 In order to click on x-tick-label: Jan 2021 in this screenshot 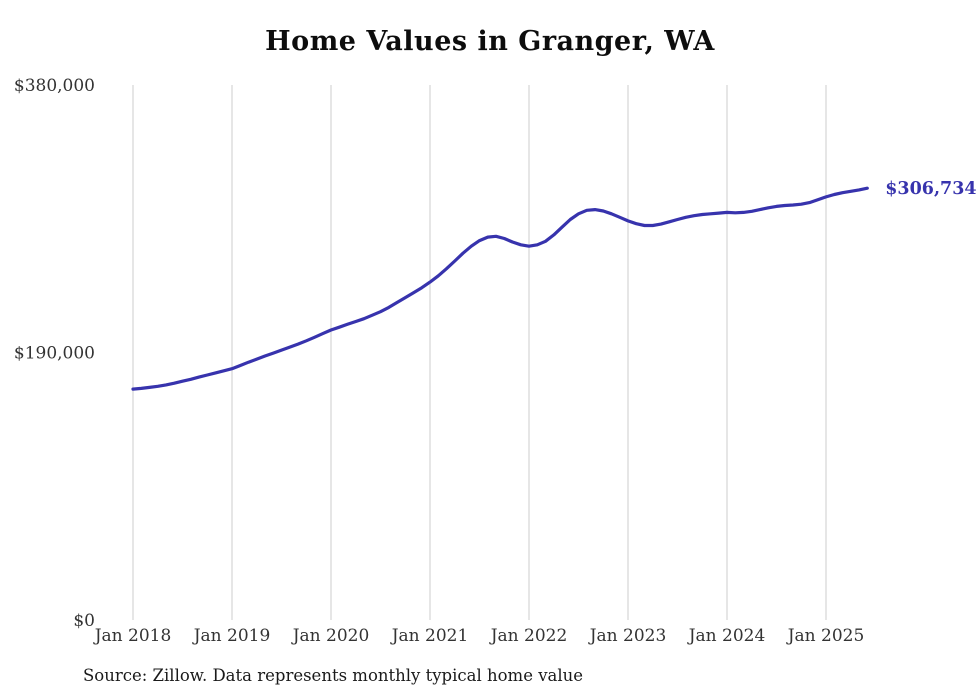, I will do `click(429, 636)`.